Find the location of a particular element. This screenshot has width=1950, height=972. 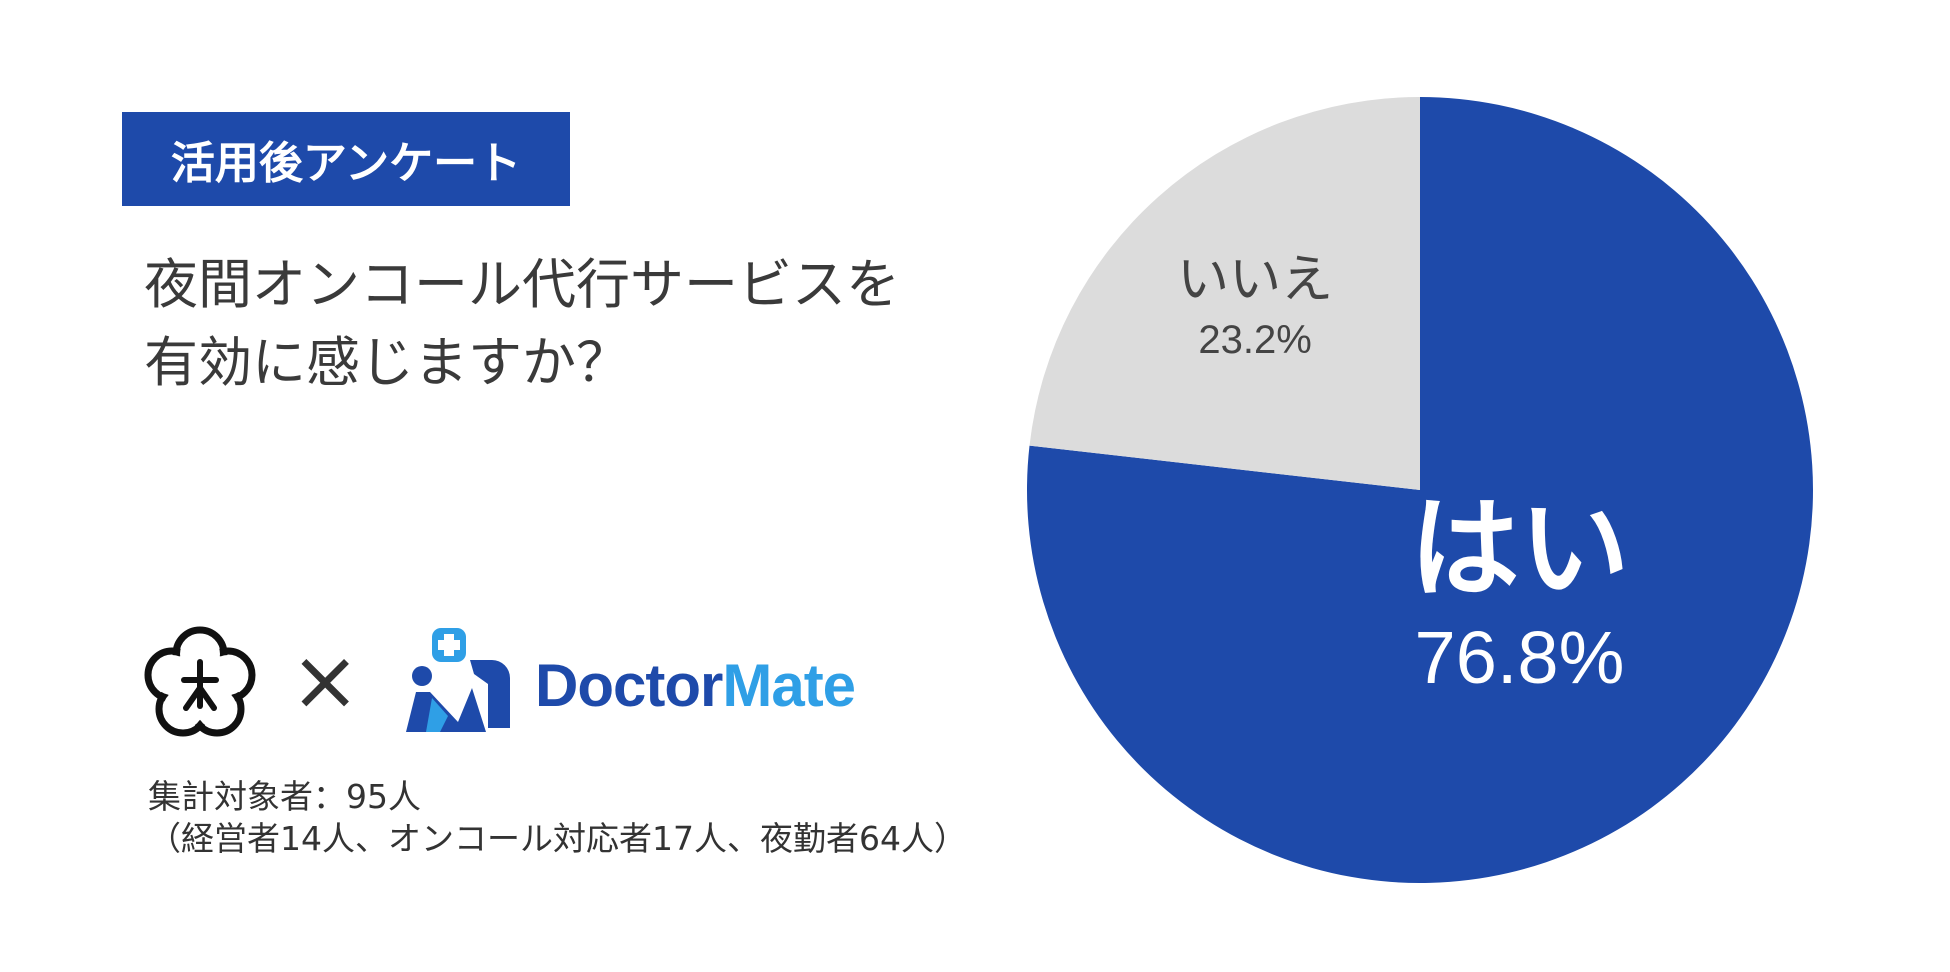

brand-name: DoctorMate is located at coordinates (695, 686).